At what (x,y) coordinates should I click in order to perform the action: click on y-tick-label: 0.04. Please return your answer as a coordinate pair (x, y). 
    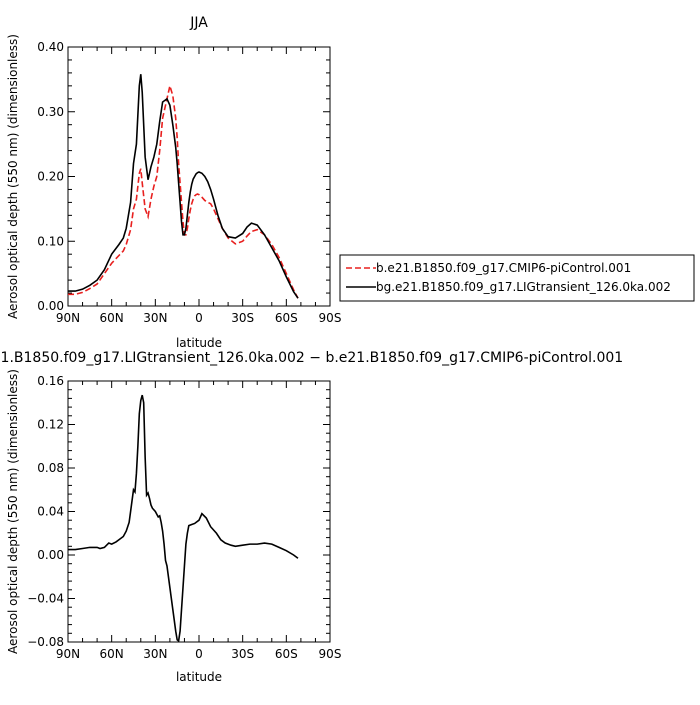
    Looking at the image, I should click on (50, 512).